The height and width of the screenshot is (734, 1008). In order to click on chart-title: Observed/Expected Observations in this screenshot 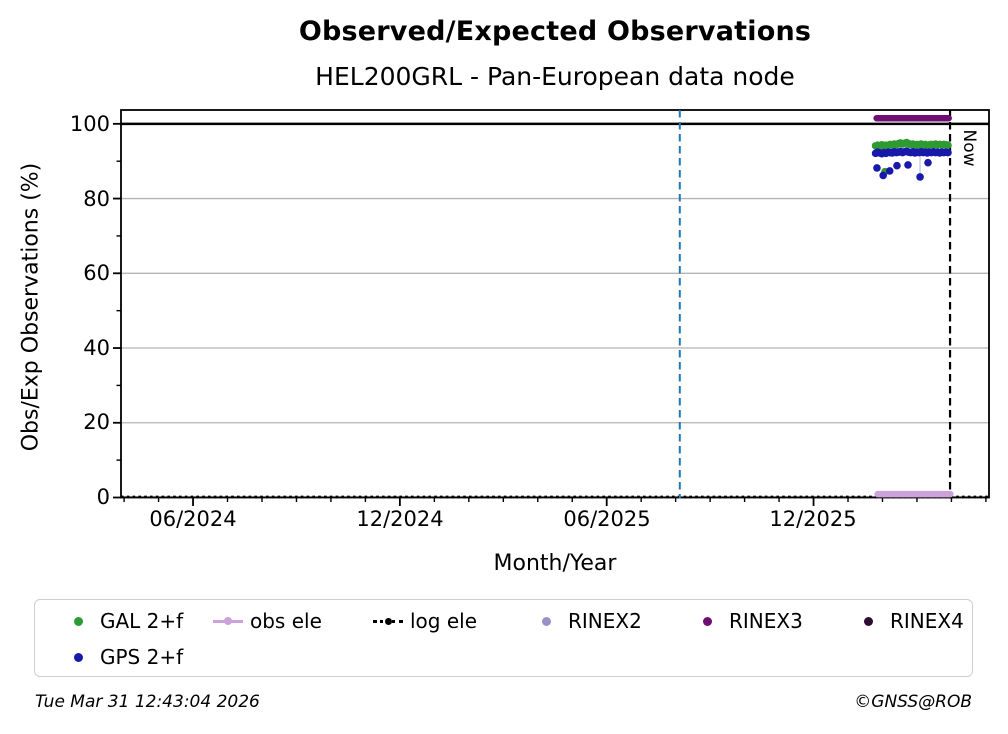, I will do `click(555, 31)`.